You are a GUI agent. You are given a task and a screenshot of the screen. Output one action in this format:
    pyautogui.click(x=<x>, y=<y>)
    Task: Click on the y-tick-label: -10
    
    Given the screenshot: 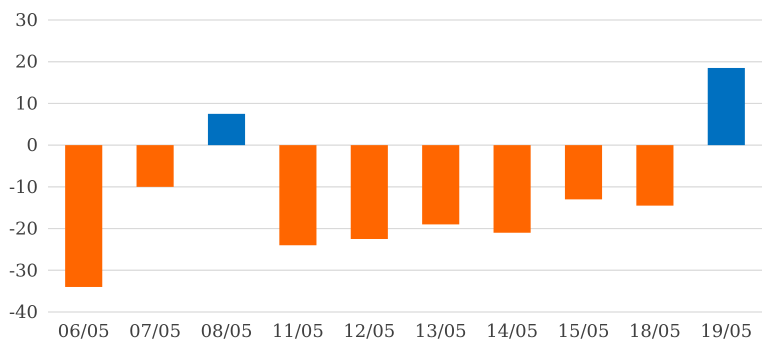 What is the action you would take?
    pyautogui.click(x=23, y=187)
    